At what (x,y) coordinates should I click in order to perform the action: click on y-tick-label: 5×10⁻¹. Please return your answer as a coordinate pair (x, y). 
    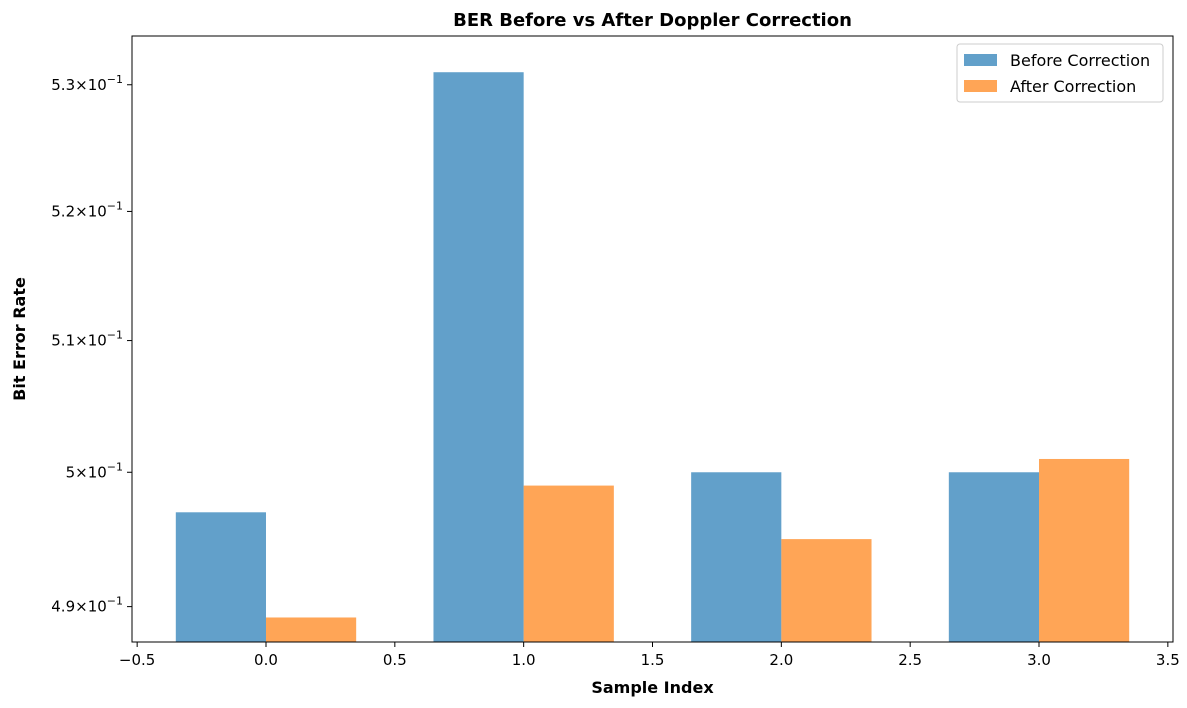
    Looking at the image, I should click on (94, 470).